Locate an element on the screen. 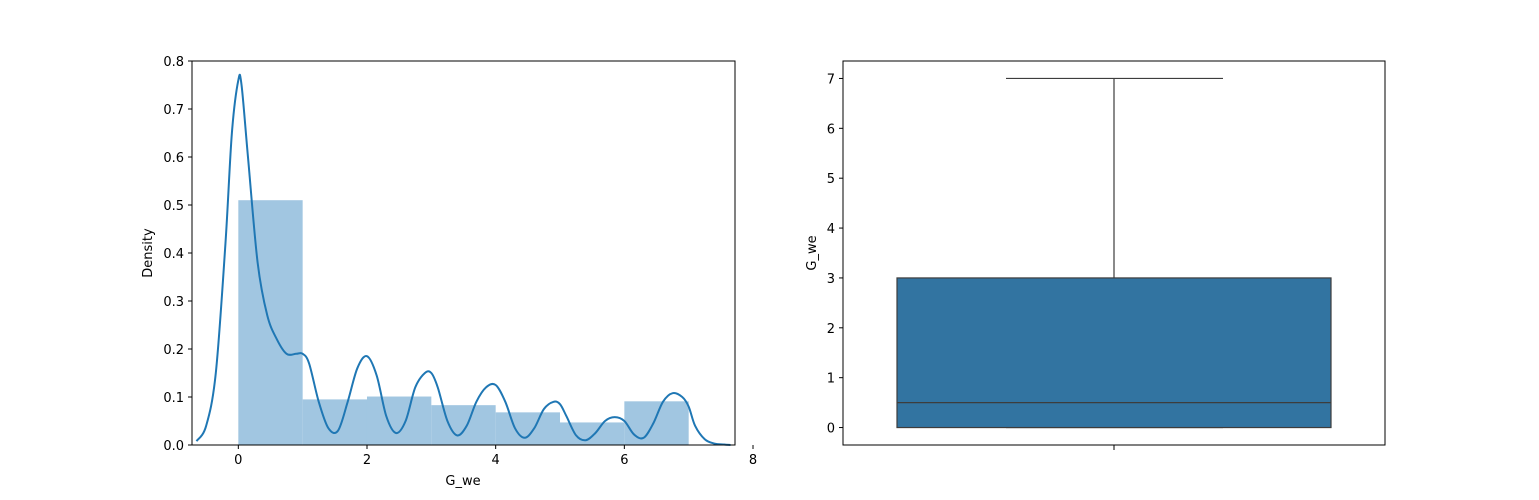  box-iqr is located at coordinates (1114, 353).